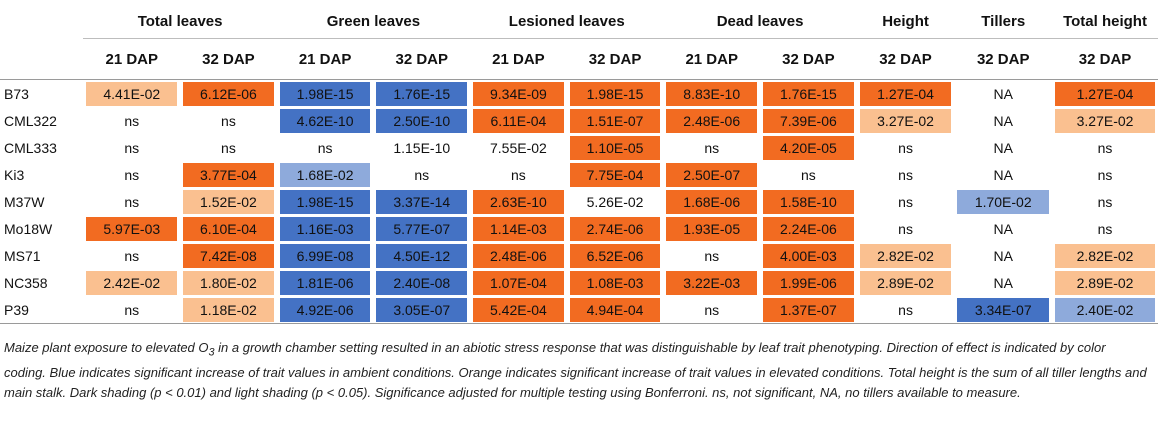 Image resolution: width=1158 pixels, height=423 pixels. Describe the element at coordinates (325, 174) in the screenshot. I see `cell-value: 1.68E-02` at that location.